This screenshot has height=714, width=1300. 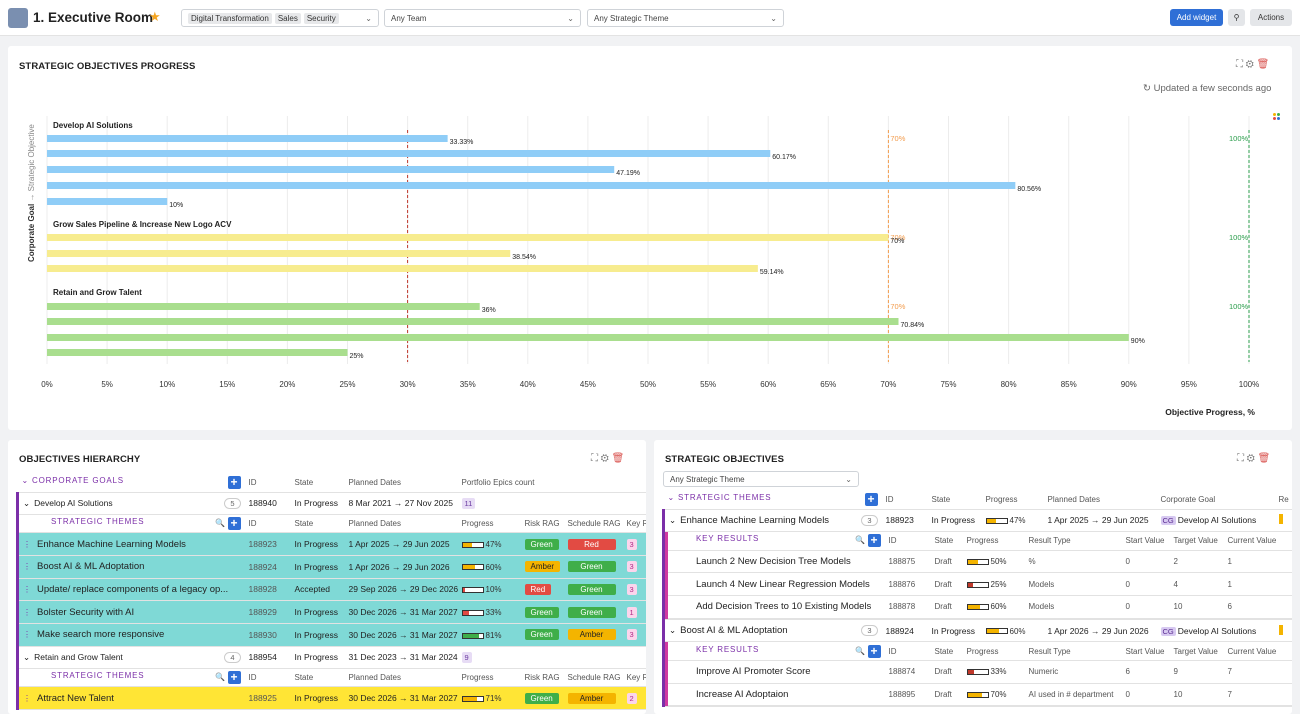 I want to click on theme-name: Boost AI & ML Adoptation, so click(x=91, y=567).